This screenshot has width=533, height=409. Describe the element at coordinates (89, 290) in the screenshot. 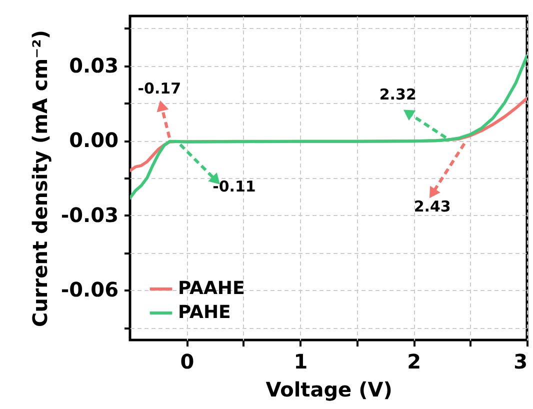

I see `y-tick-label: -0.06` at that location.